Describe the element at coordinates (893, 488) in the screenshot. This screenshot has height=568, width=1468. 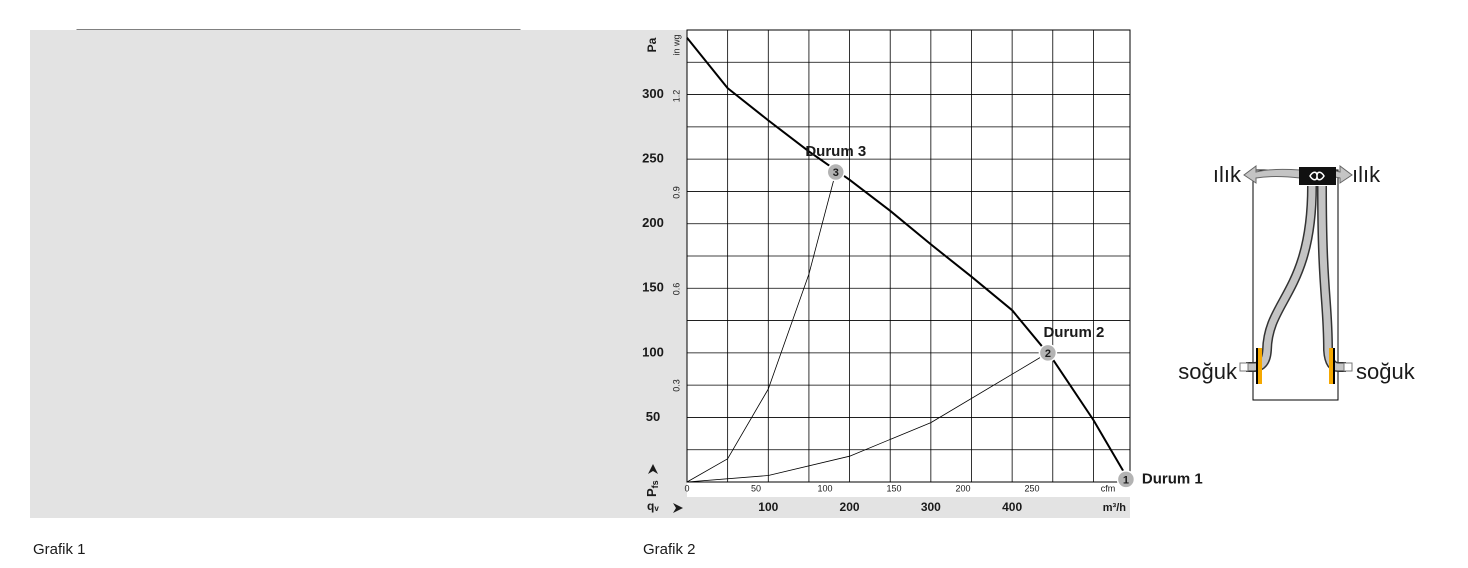
I see `x2-tick-label: 150` at that location.